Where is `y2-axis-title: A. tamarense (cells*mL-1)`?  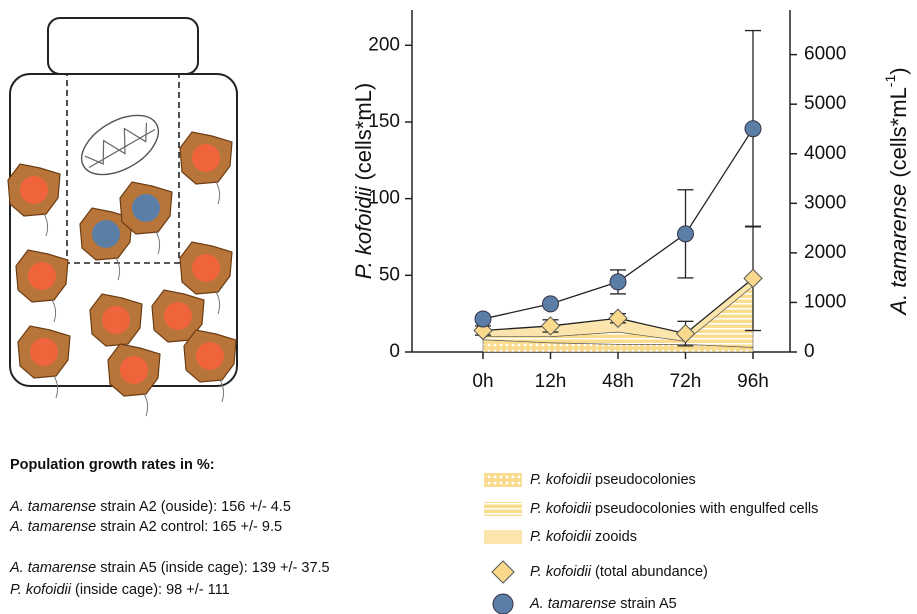
y2-axis-title: A. tamarense (cells*mL-1) is located at coordinates (896, 191).